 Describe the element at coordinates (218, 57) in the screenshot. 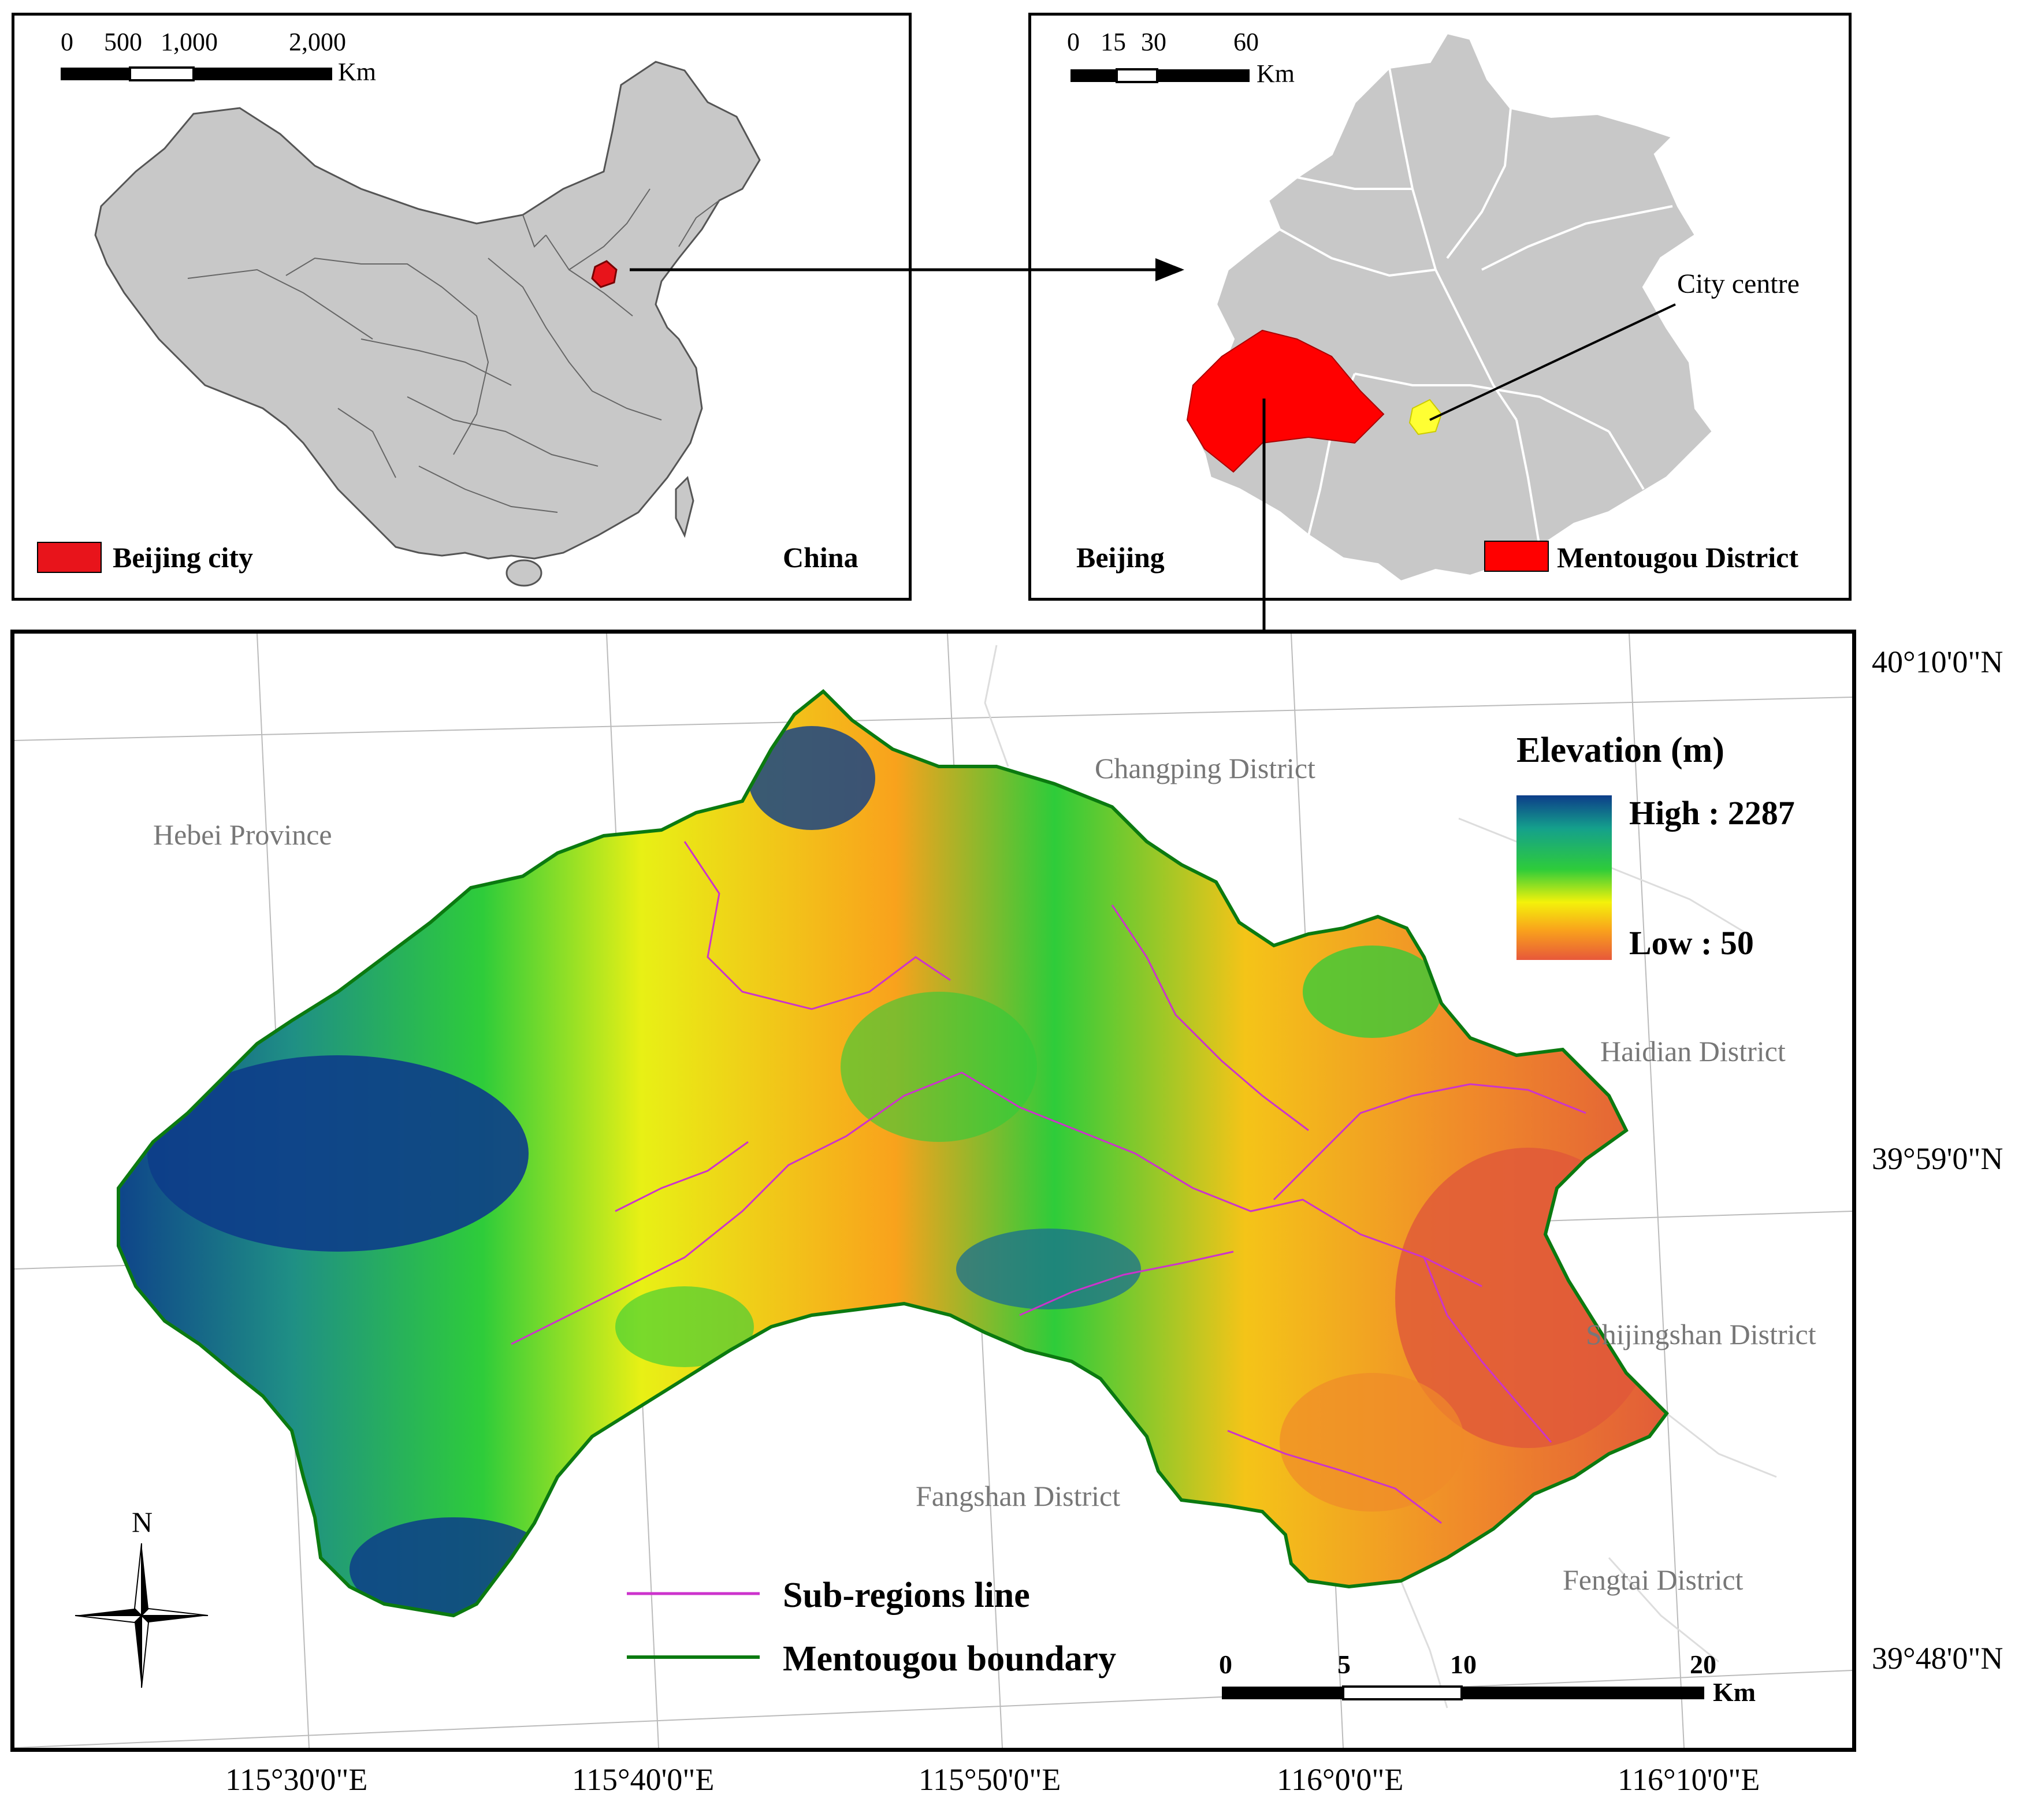

I see `china-scale-bar: 0 500 1,000 2,000 Km` at that location.